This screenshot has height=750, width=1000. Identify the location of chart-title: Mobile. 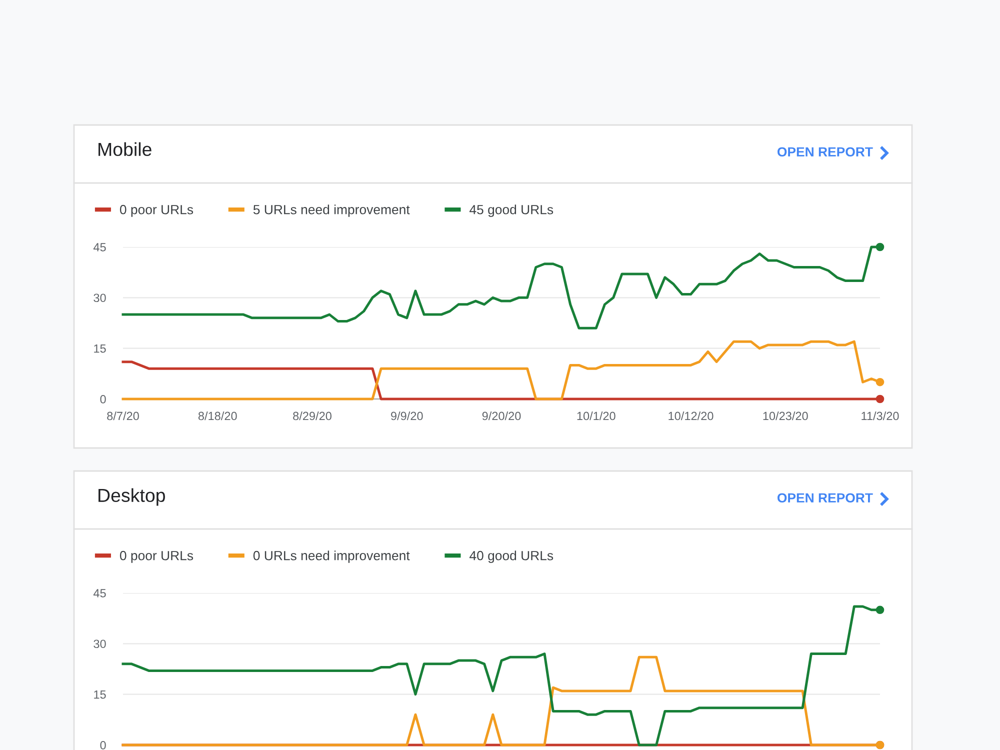
(125, 149).